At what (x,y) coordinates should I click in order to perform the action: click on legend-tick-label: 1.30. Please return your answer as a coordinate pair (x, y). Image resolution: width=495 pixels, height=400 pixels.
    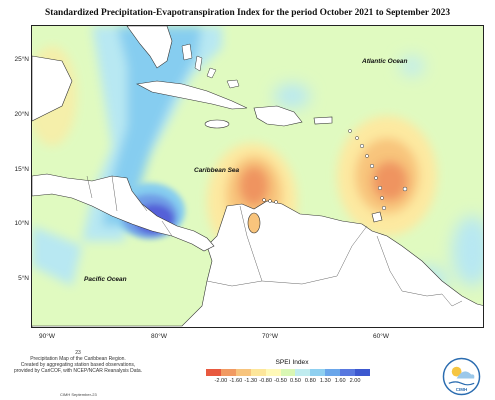
    Looking at the image, I should click on (325, 381).